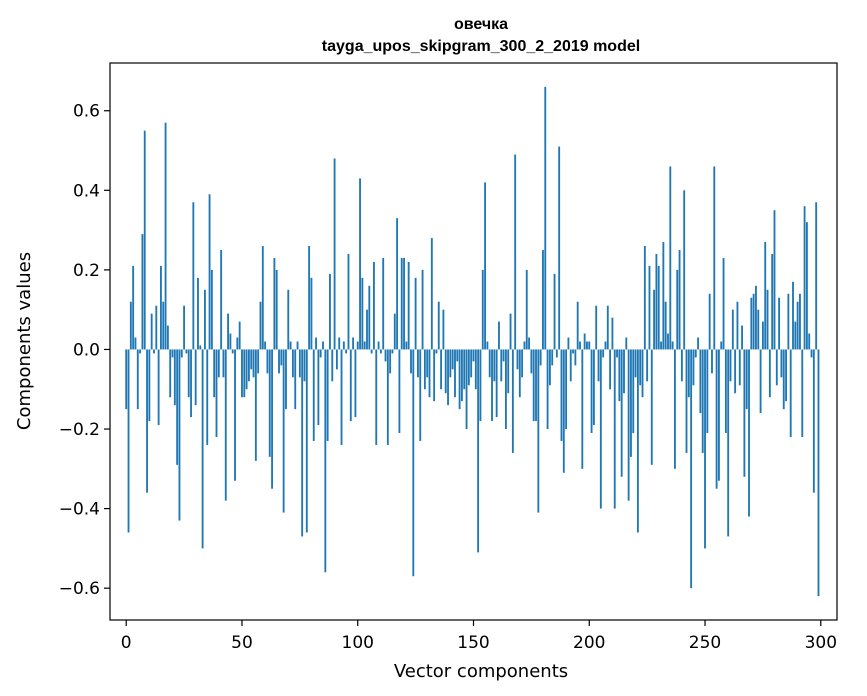 The image size is (867, 696). What do you see at coordinates (24, 341) in the screenshot?
I see `y-axis-label: Components values` at bounding box center [24, 341].